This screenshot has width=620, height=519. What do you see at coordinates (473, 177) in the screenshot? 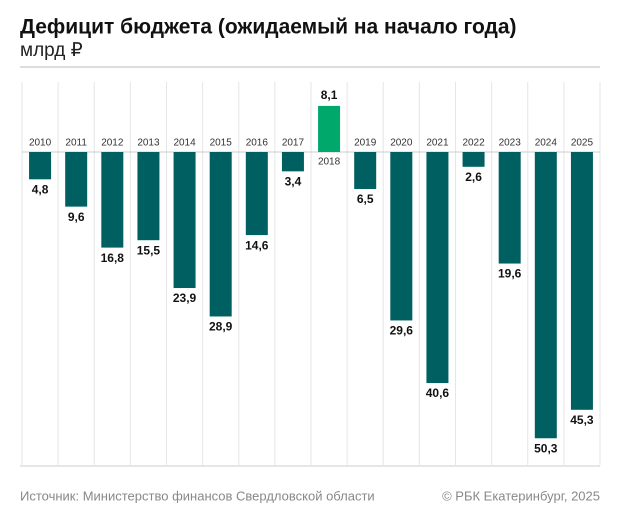
I see `value-label: 2,6` at bounding box center [473, 177].